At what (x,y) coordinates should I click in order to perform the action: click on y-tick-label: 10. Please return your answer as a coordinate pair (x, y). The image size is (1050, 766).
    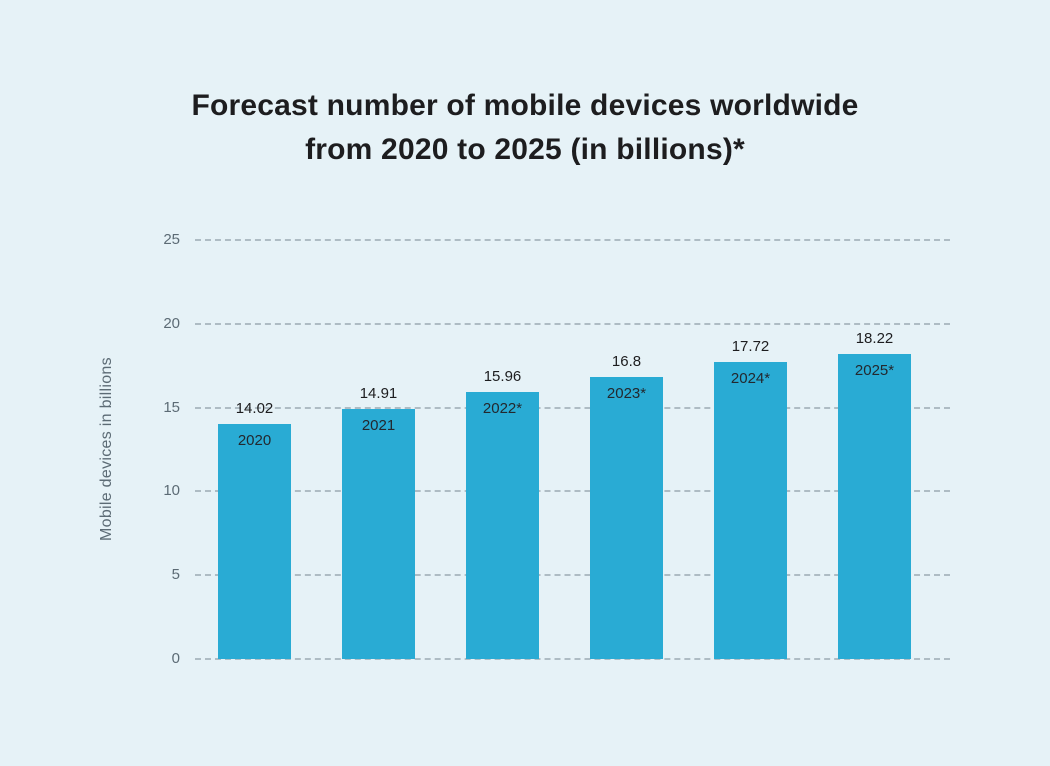
    Looking at the image, I should click on (171, 491).